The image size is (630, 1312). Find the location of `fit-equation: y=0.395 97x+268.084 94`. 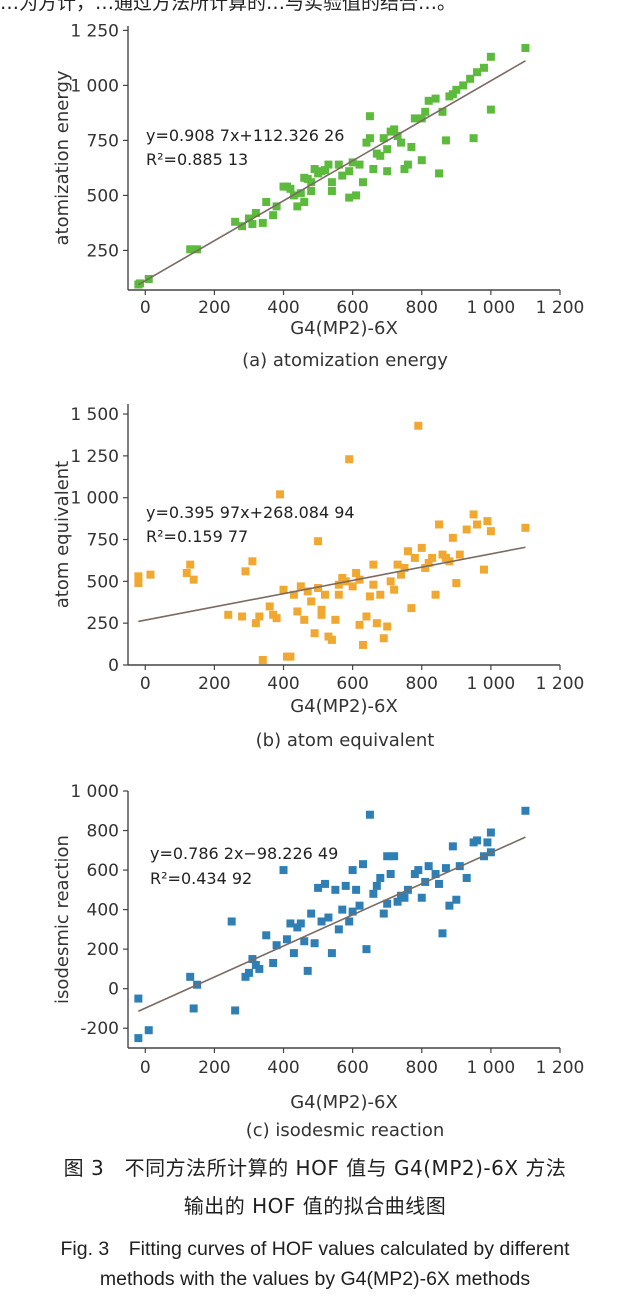

fit-equation: y=0.395 97x+268.084 94 is located at coordinates (250, 512).